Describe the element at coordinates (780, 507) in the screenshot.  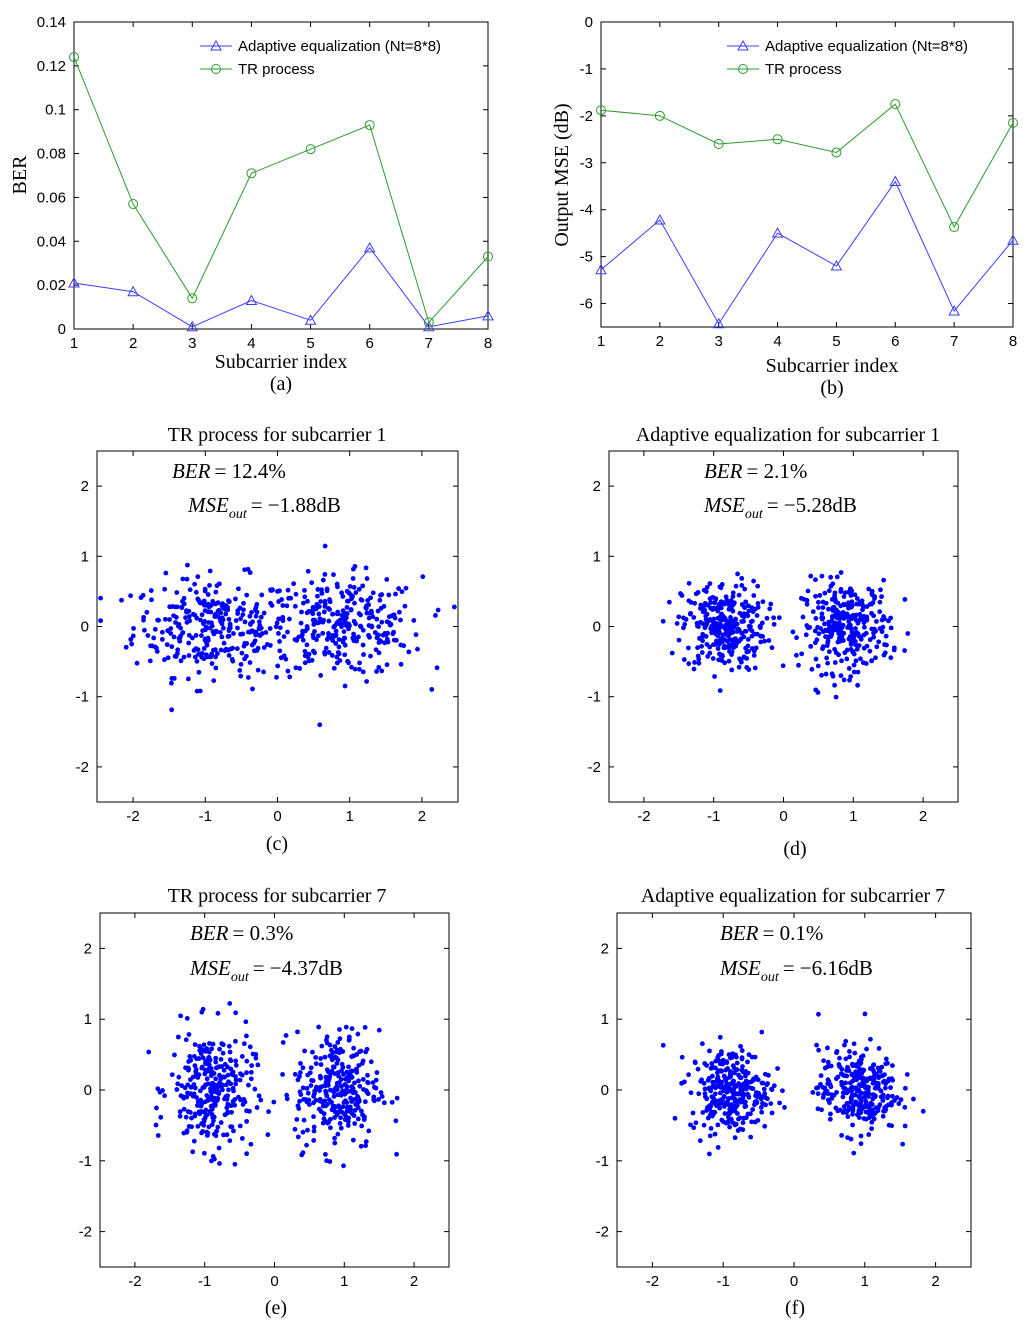
I see `mse-annotation: MSEout = −5.28dB` at that location.